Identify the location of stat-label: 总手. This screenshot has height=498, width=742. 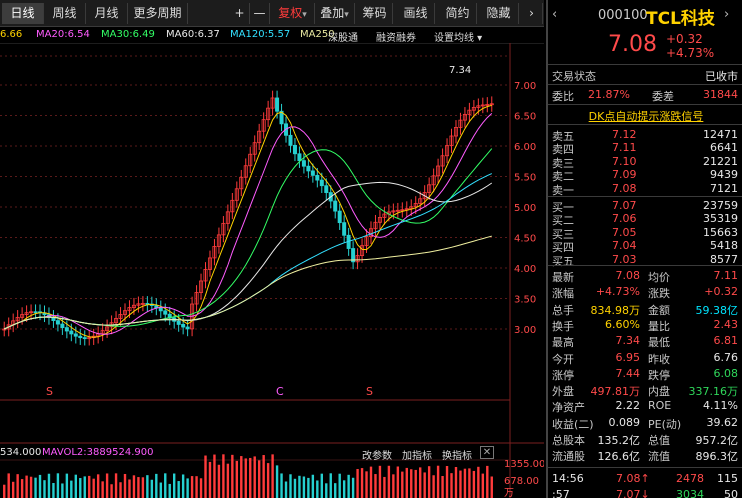
(563, 310).